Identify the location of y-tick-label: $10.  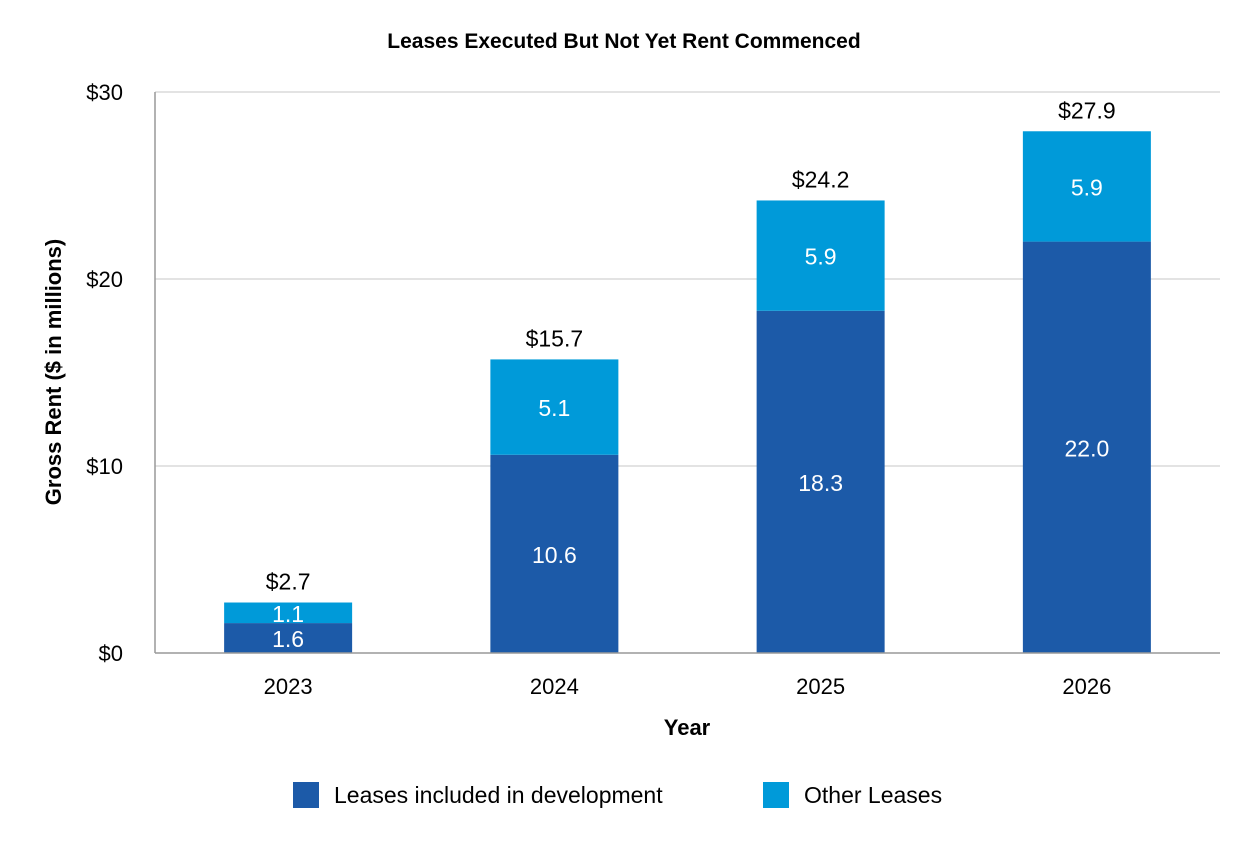
(104, 466).